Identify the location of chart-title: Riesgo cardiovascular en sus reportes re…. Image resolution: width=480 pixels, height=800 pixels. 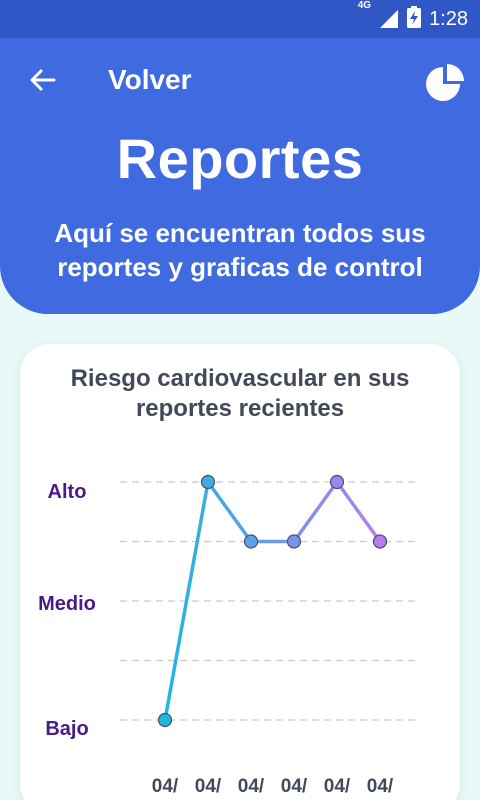
(240, 393).